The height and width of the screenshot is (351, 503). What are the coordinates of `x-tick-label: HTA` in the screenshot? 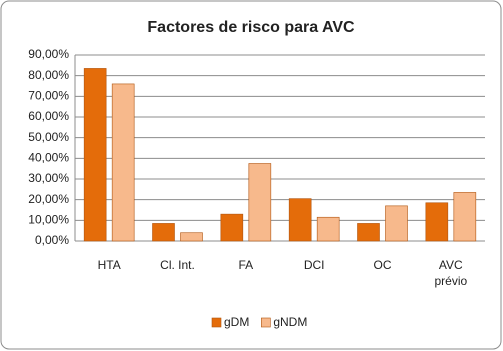 It's located at (109, 265).